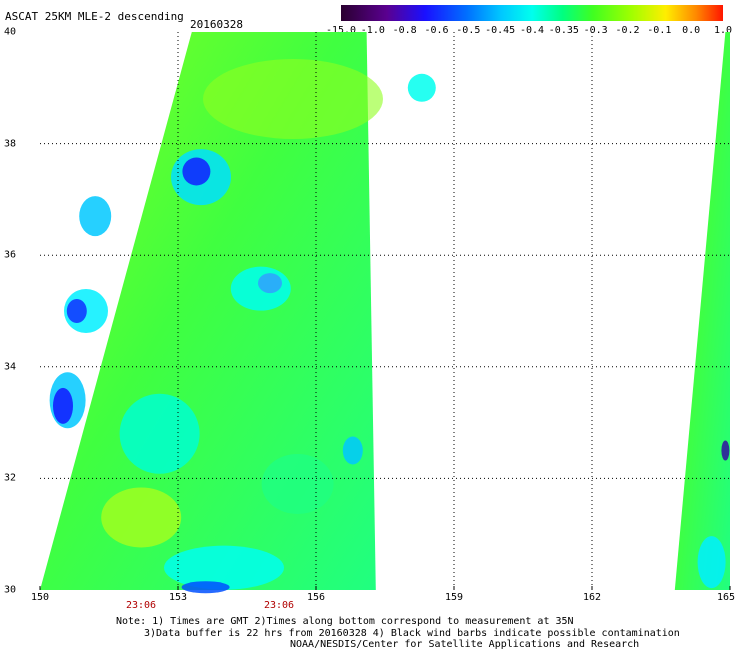  I want to click on lat-label: 36, so click(10, 255).